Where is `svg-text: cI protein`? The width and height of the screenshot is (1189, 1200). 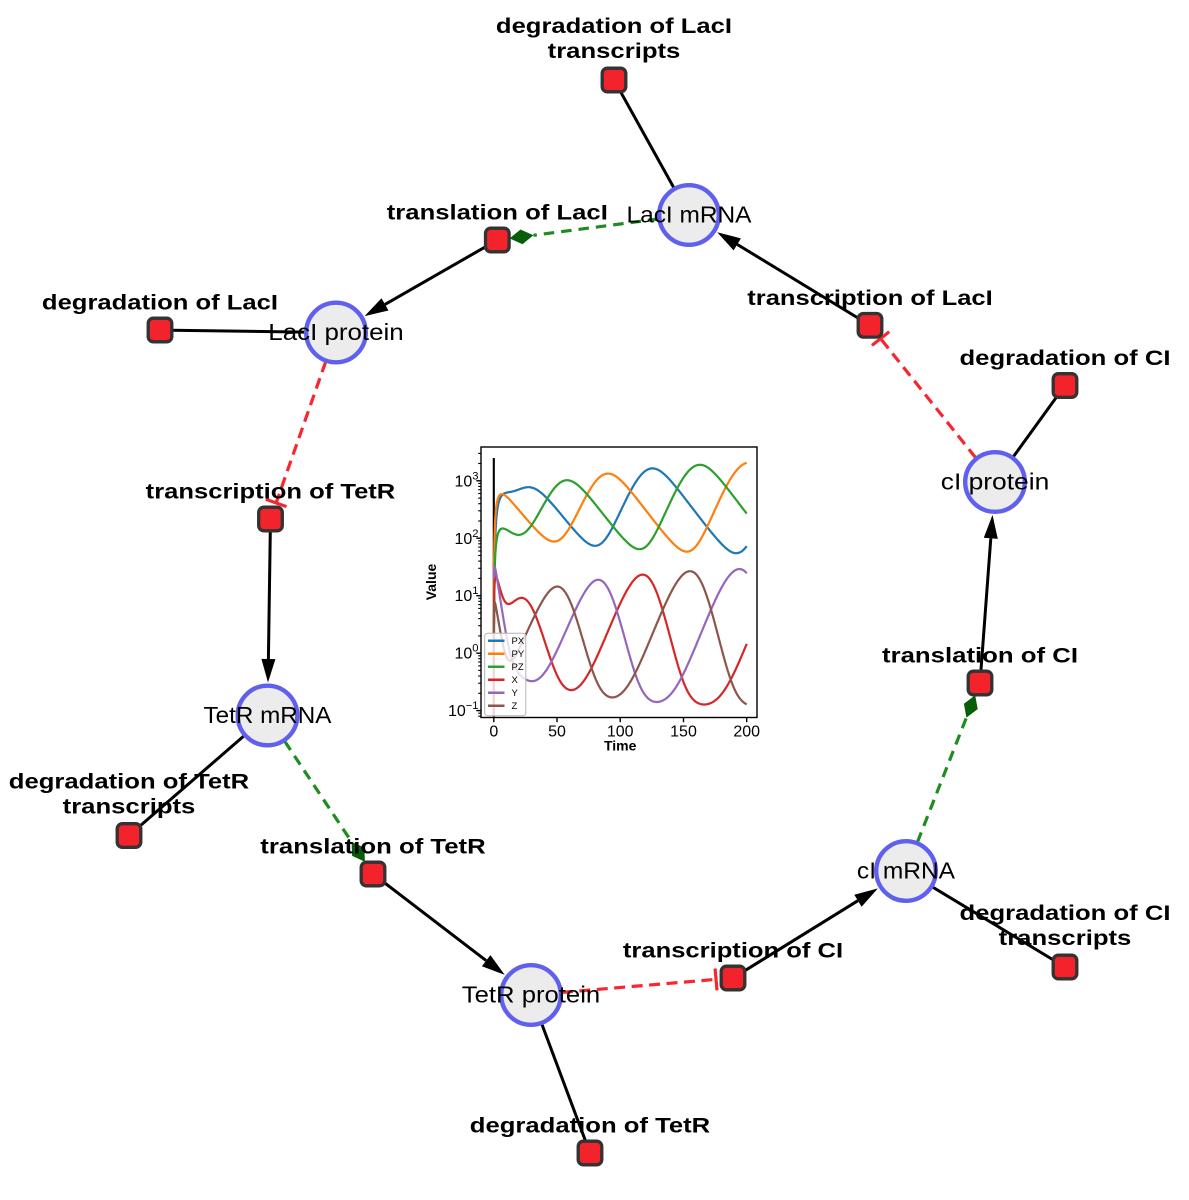
svg-text: cI protein is located at coordinates (995, 482).